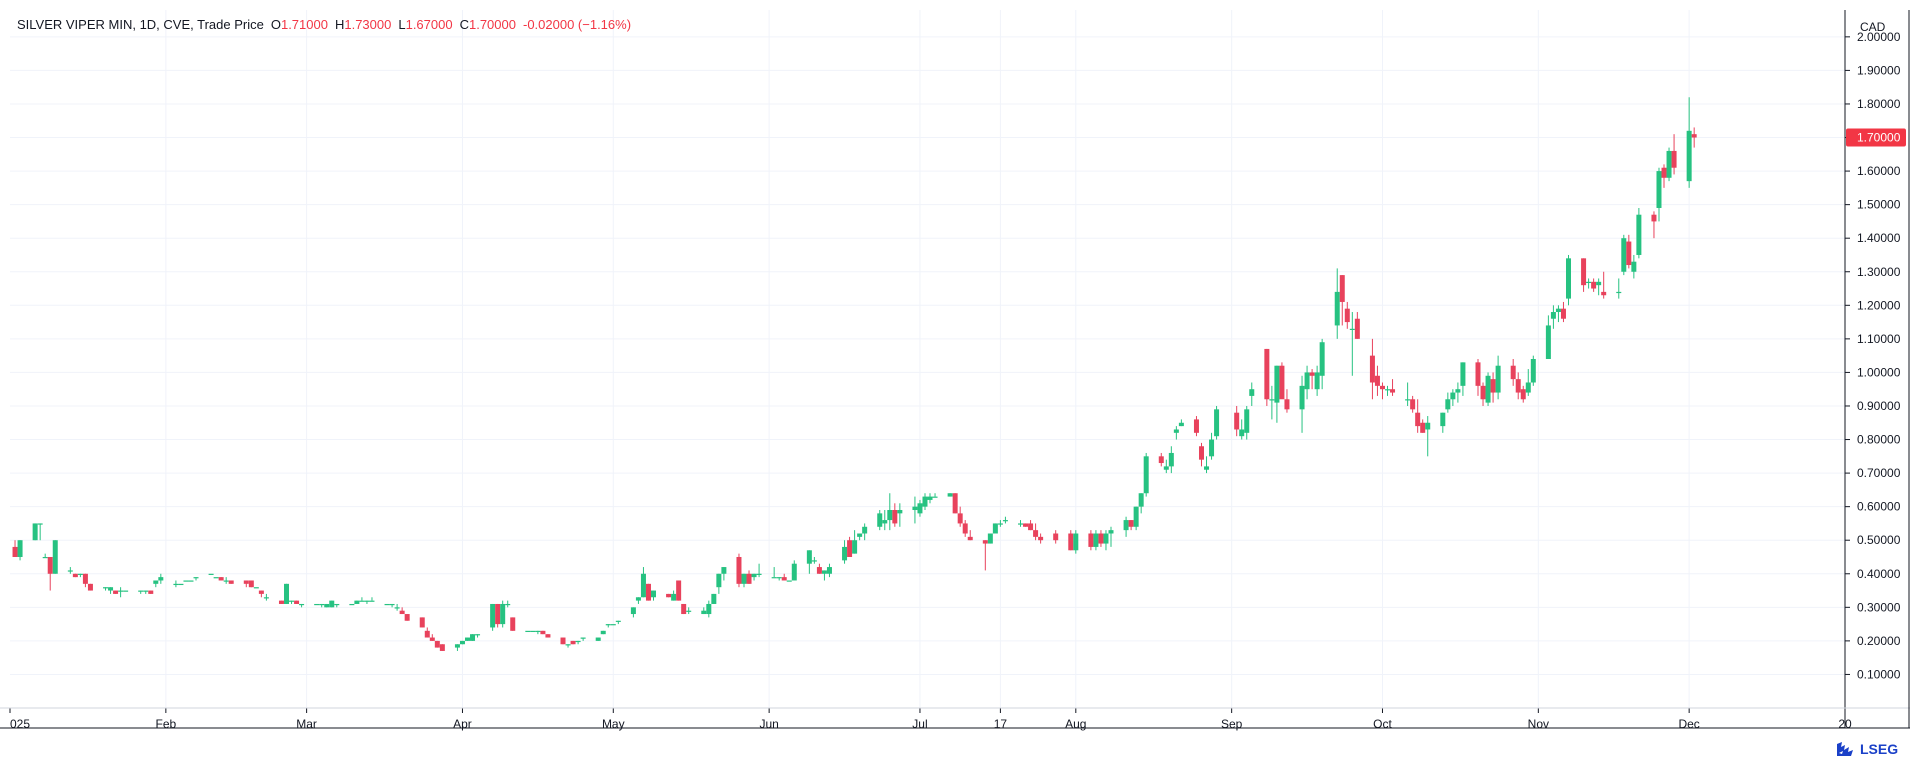 The image size is (1920, 760). I want to click on x-tick-label: Feb, so click(166, 724).